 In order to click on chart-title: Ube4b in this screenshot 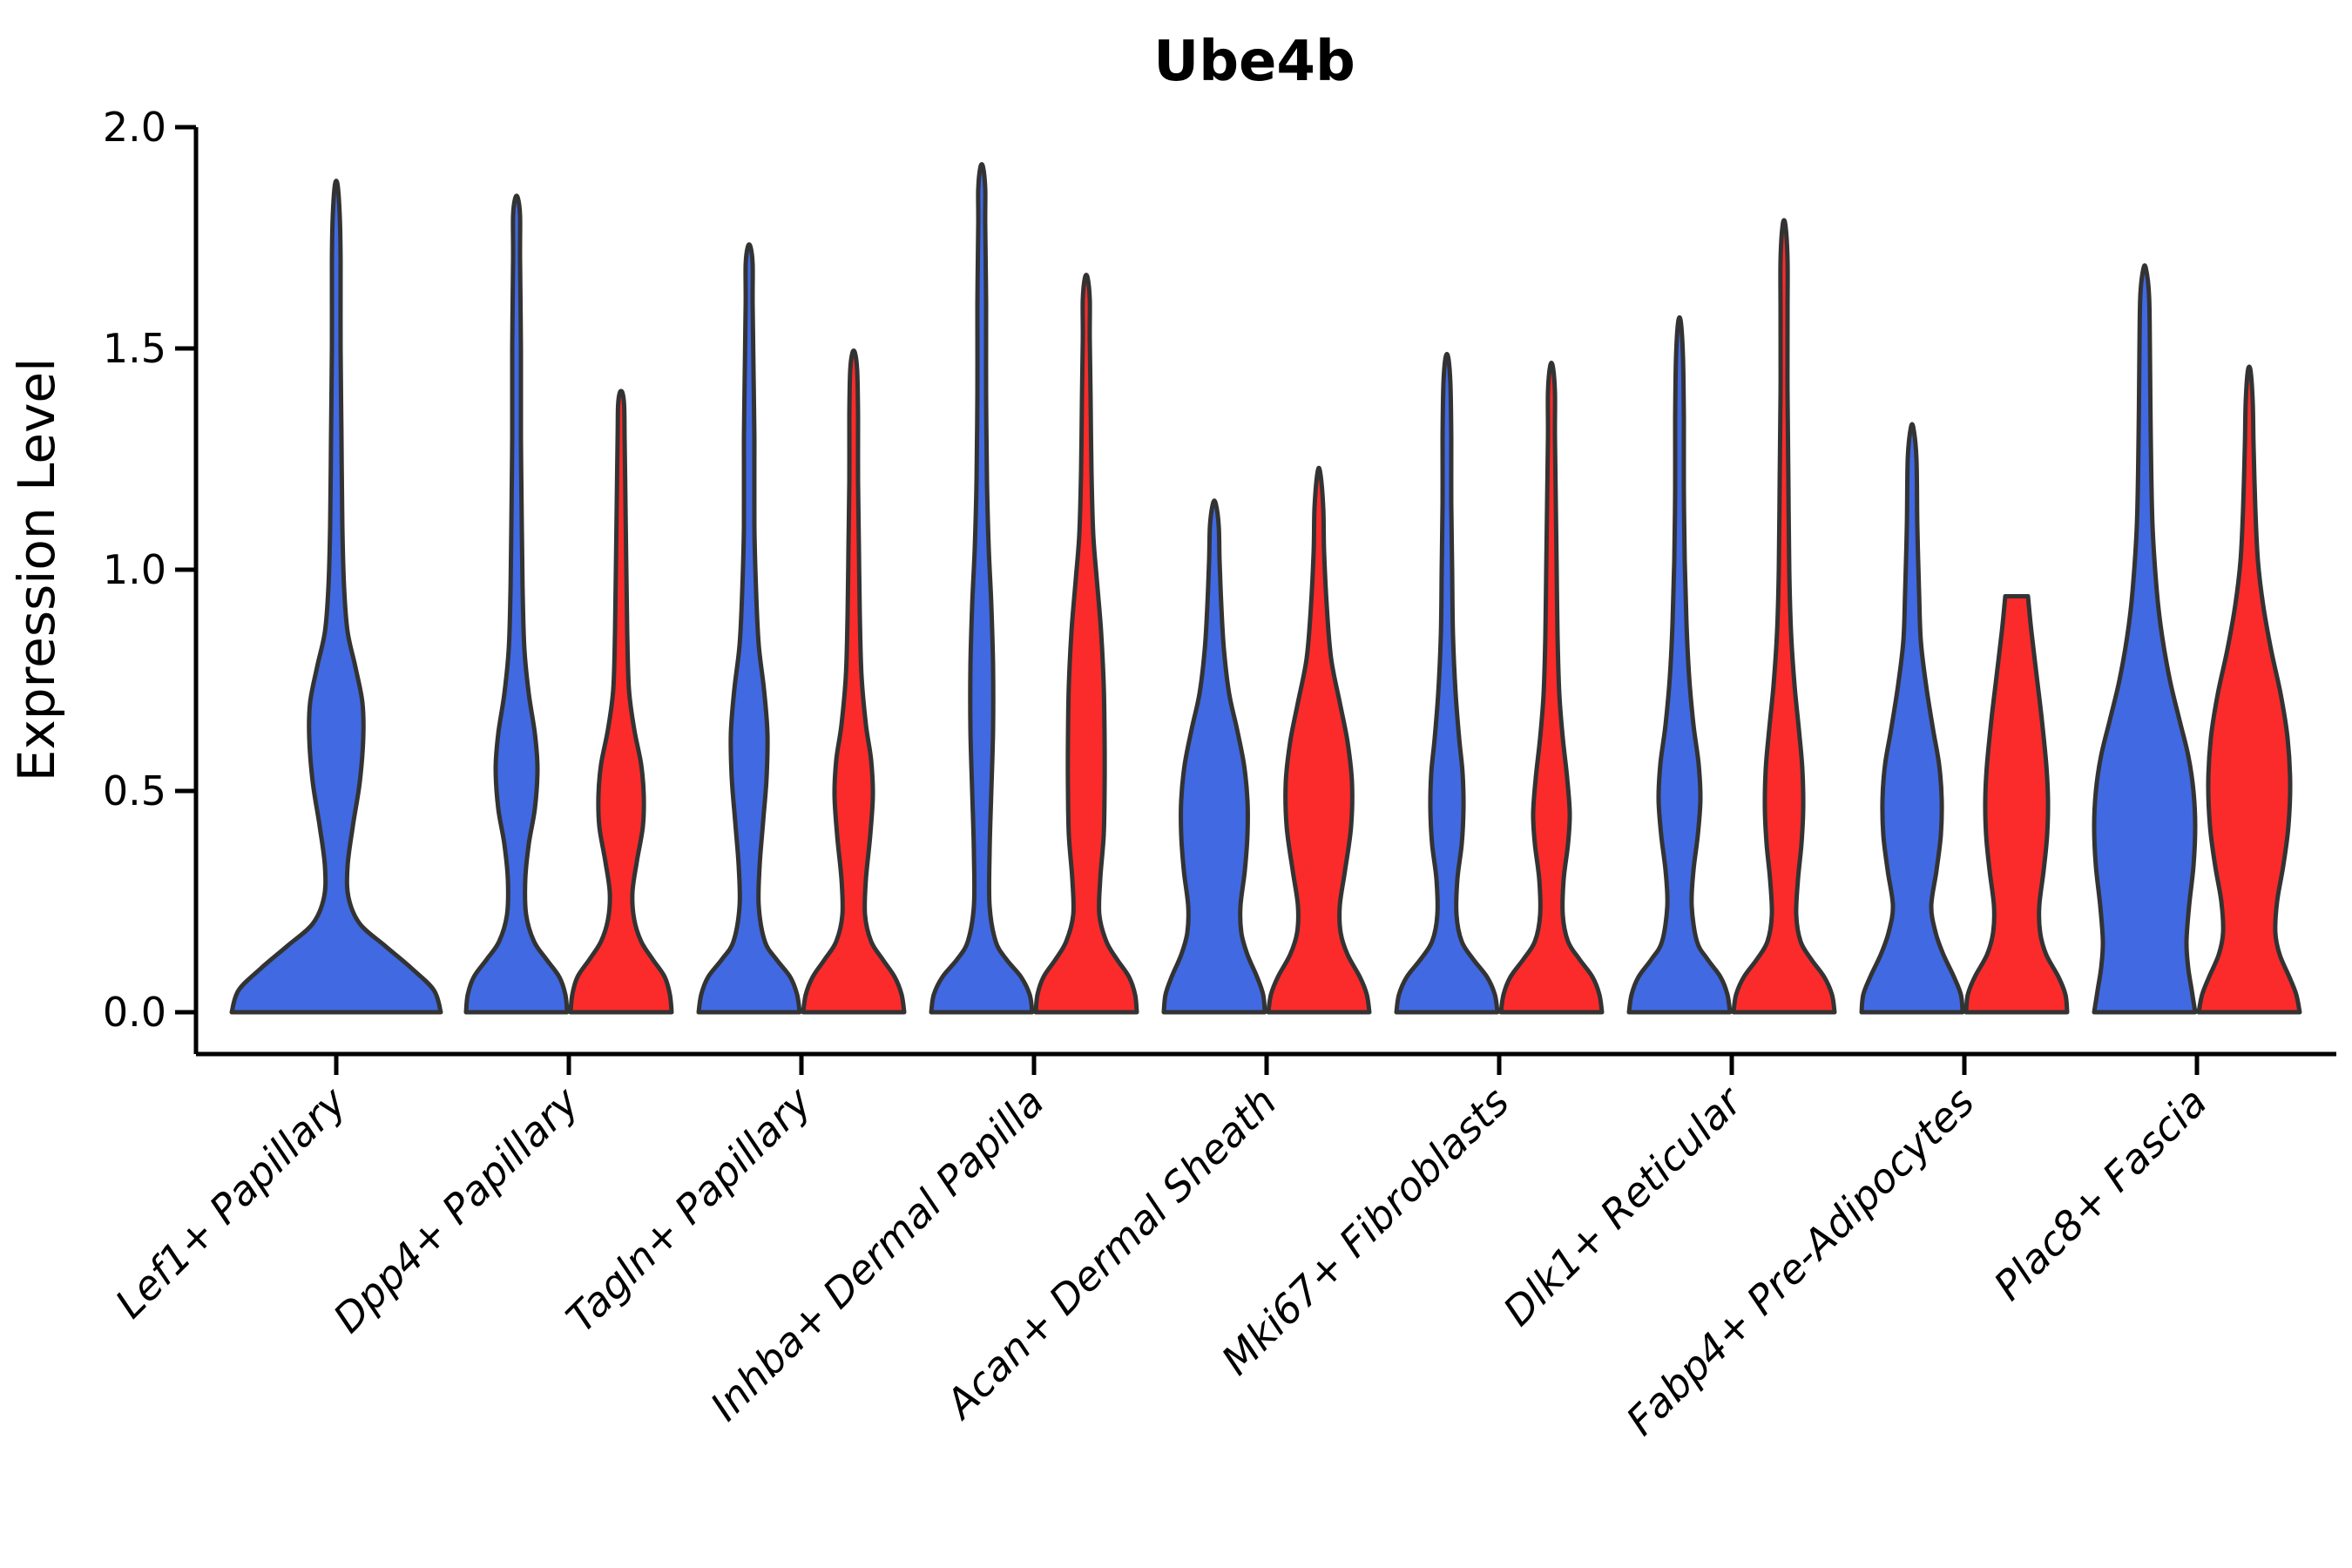, I will do `click(1254, 62)`.